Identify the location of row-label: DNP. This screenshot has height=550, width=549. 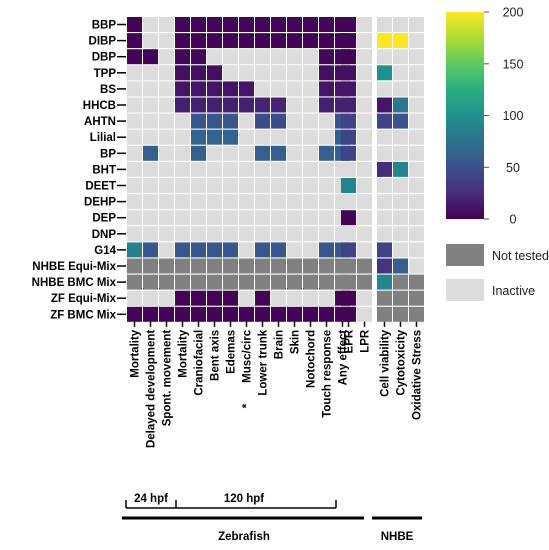
(104, 235).